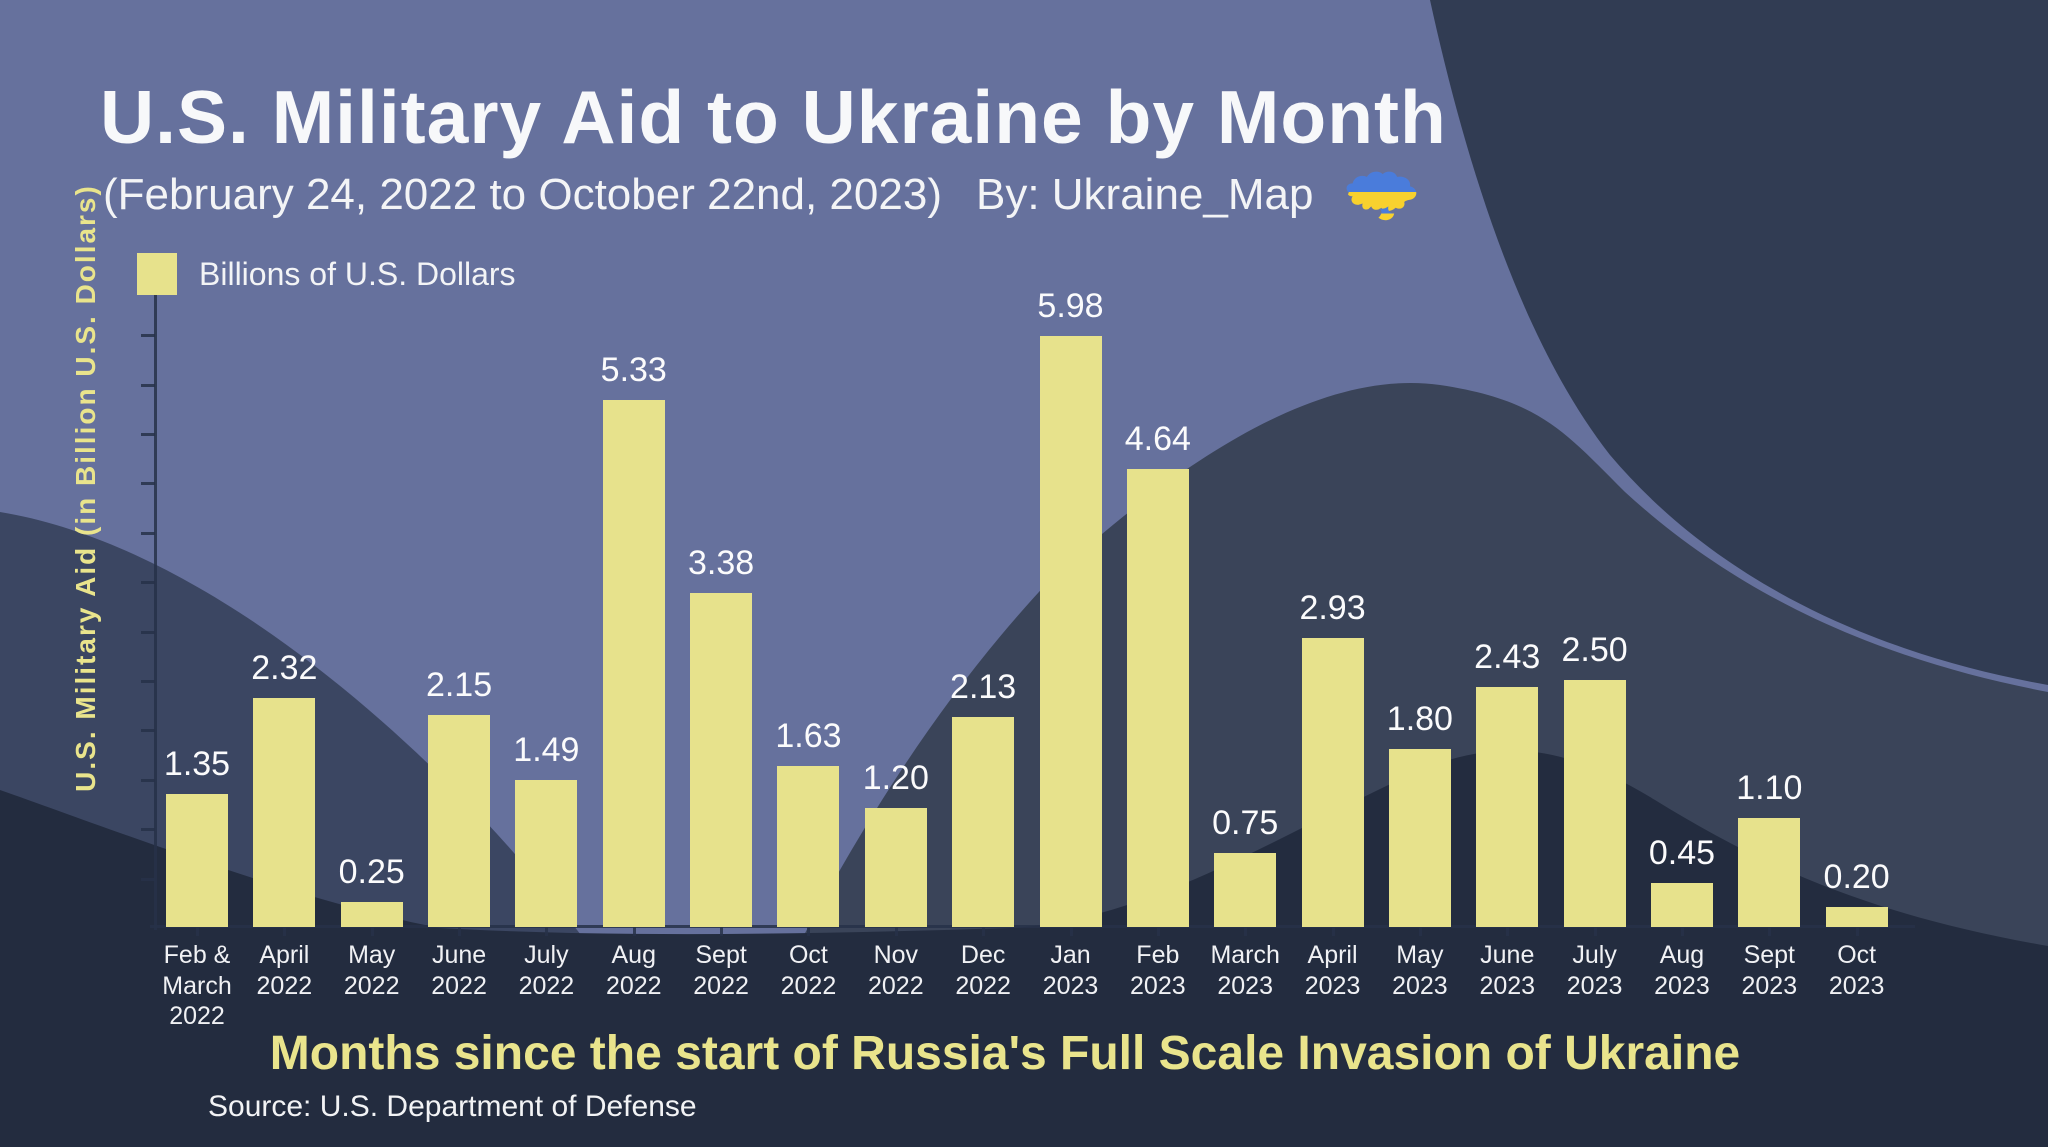 Image resolution: width=2048 pixels, height=1147 pixels. I want to click on bar-value-label: 5.33, so click(633, 370).